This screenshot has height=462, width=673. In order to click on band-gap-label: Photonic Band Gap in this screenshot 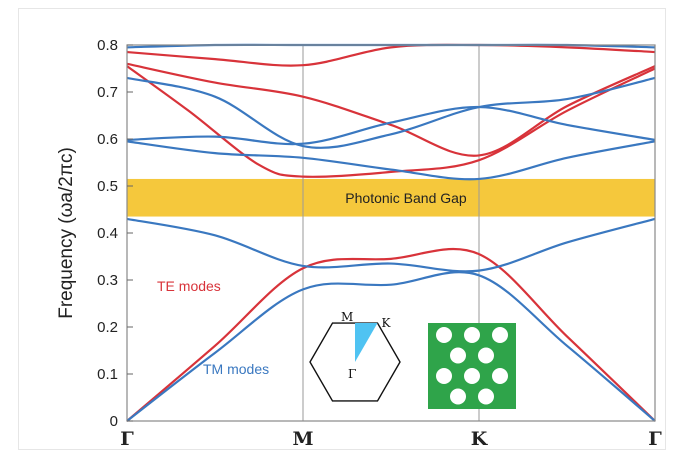, I will do `click(406, 198)`.